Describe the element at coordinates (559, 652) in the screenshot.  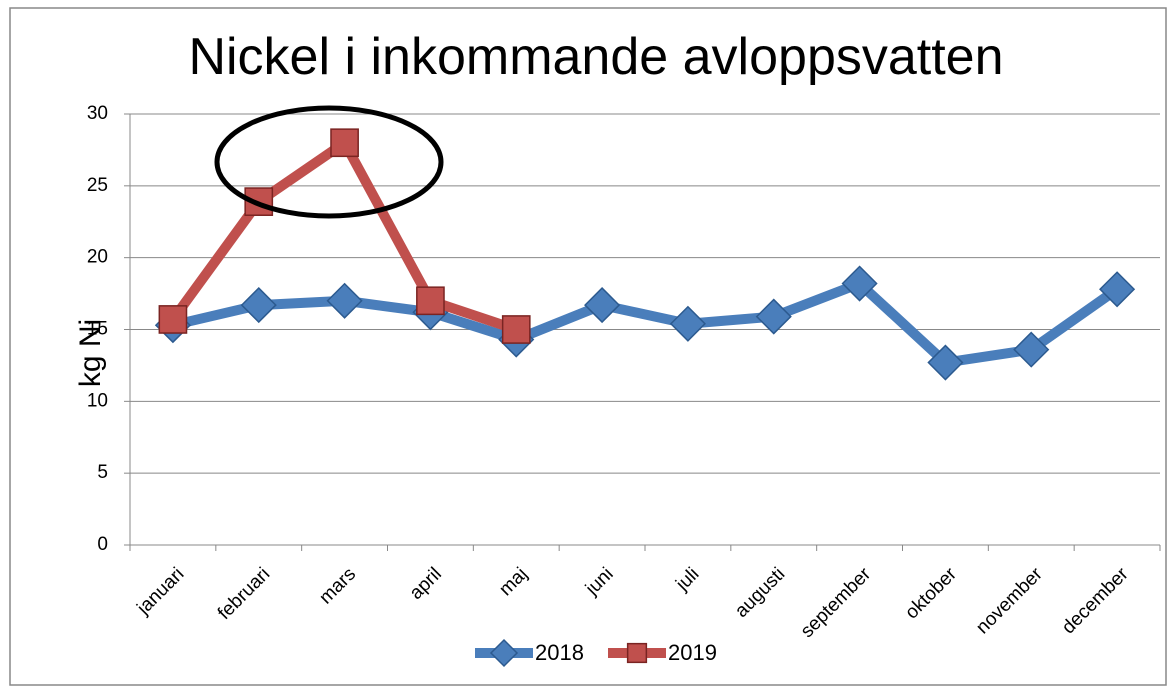
I see `legend-label: 2018` at that location.